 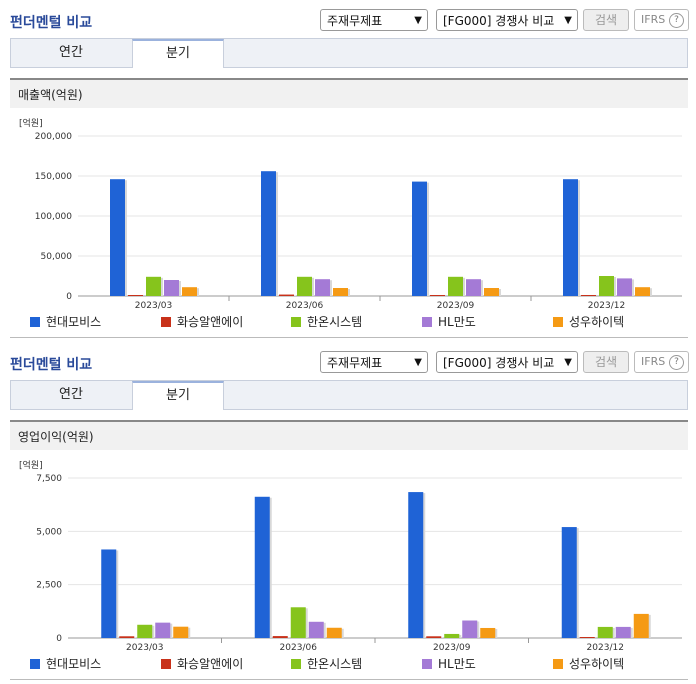 What do you see at coordinates (53, 177) in the screenshot?
I see `y-tick-label: 150,000` at bounding box center [53, 177].